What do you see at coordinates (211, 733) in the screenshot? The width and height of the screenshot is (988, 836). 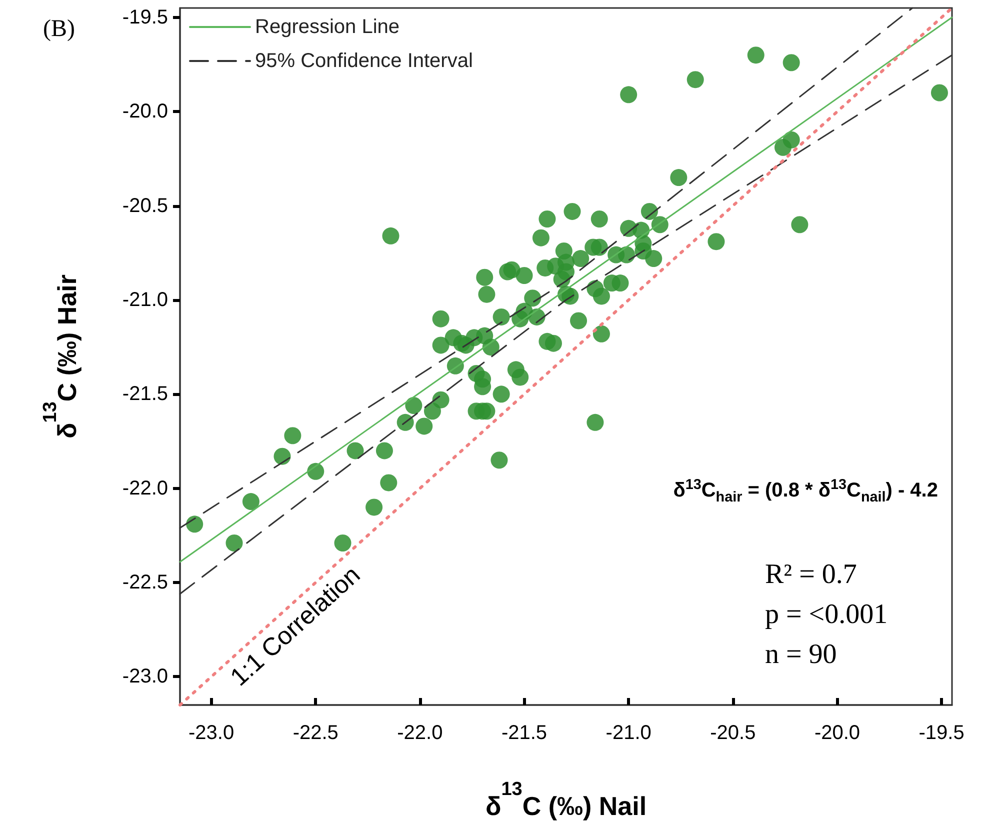 I see `x-tick-label: -23.0` at bounding box center [211, 733].